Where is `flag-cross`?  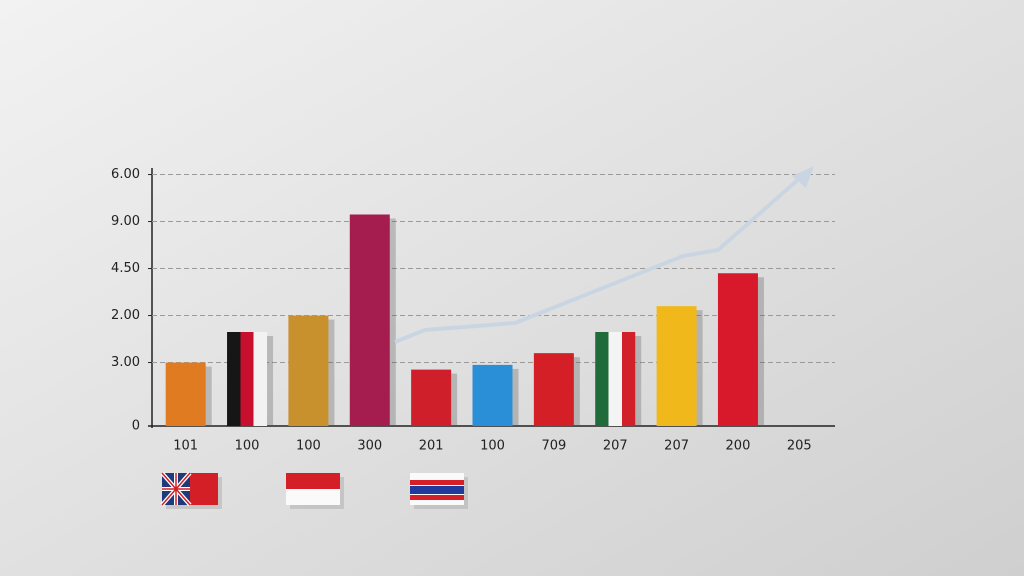 flag-cross is located at coordinates (176, 489).